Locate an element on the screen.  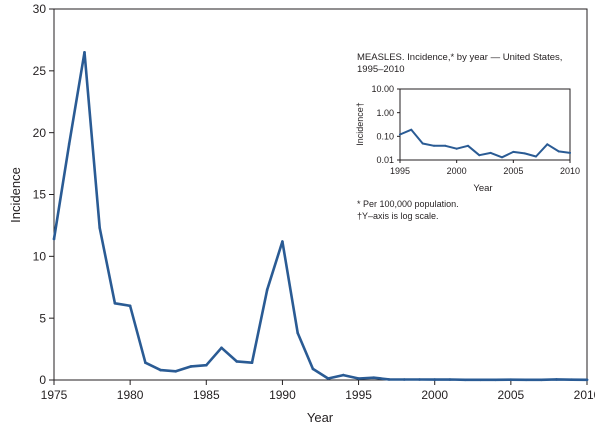
inset-series-group is located at coordinates (485, 143).